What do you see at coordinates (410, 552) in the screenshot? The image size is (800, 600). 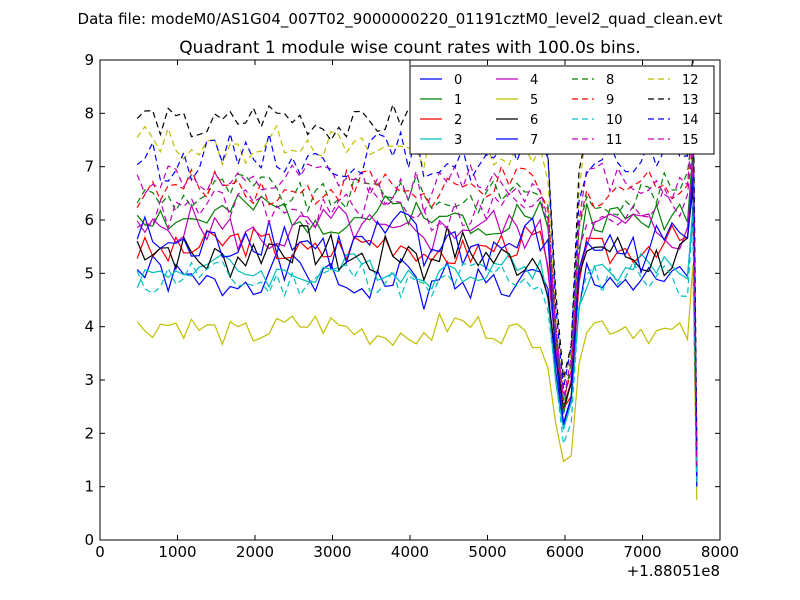 I see `x-tick-label: 4000` at bounding box center [410, 552].